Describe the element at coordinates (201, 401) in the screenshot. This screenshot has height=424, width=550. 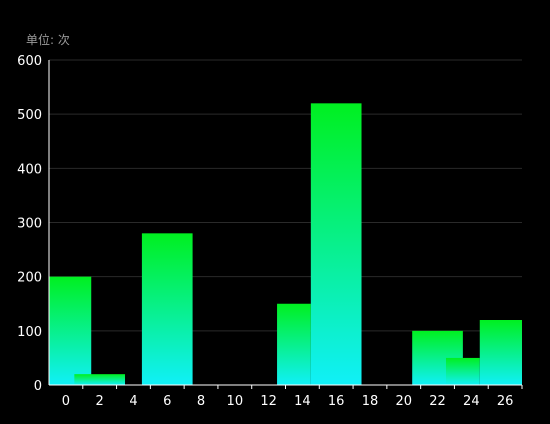
I see `x-tick-label: 8` at that location.